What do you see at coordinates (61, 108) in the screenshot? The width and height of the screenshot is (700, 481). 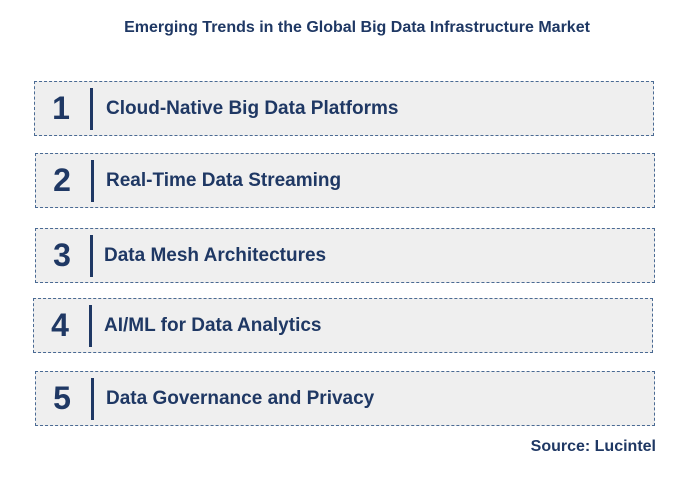 I see `trend-number: 1` at bounding box center [61, 108].